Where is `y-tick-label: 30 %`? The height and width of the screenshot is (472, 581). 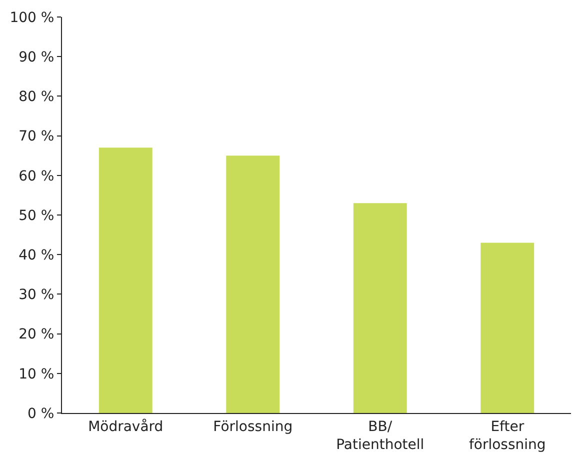
y-tick-label: 30 % is located at coordinates (36, 295).